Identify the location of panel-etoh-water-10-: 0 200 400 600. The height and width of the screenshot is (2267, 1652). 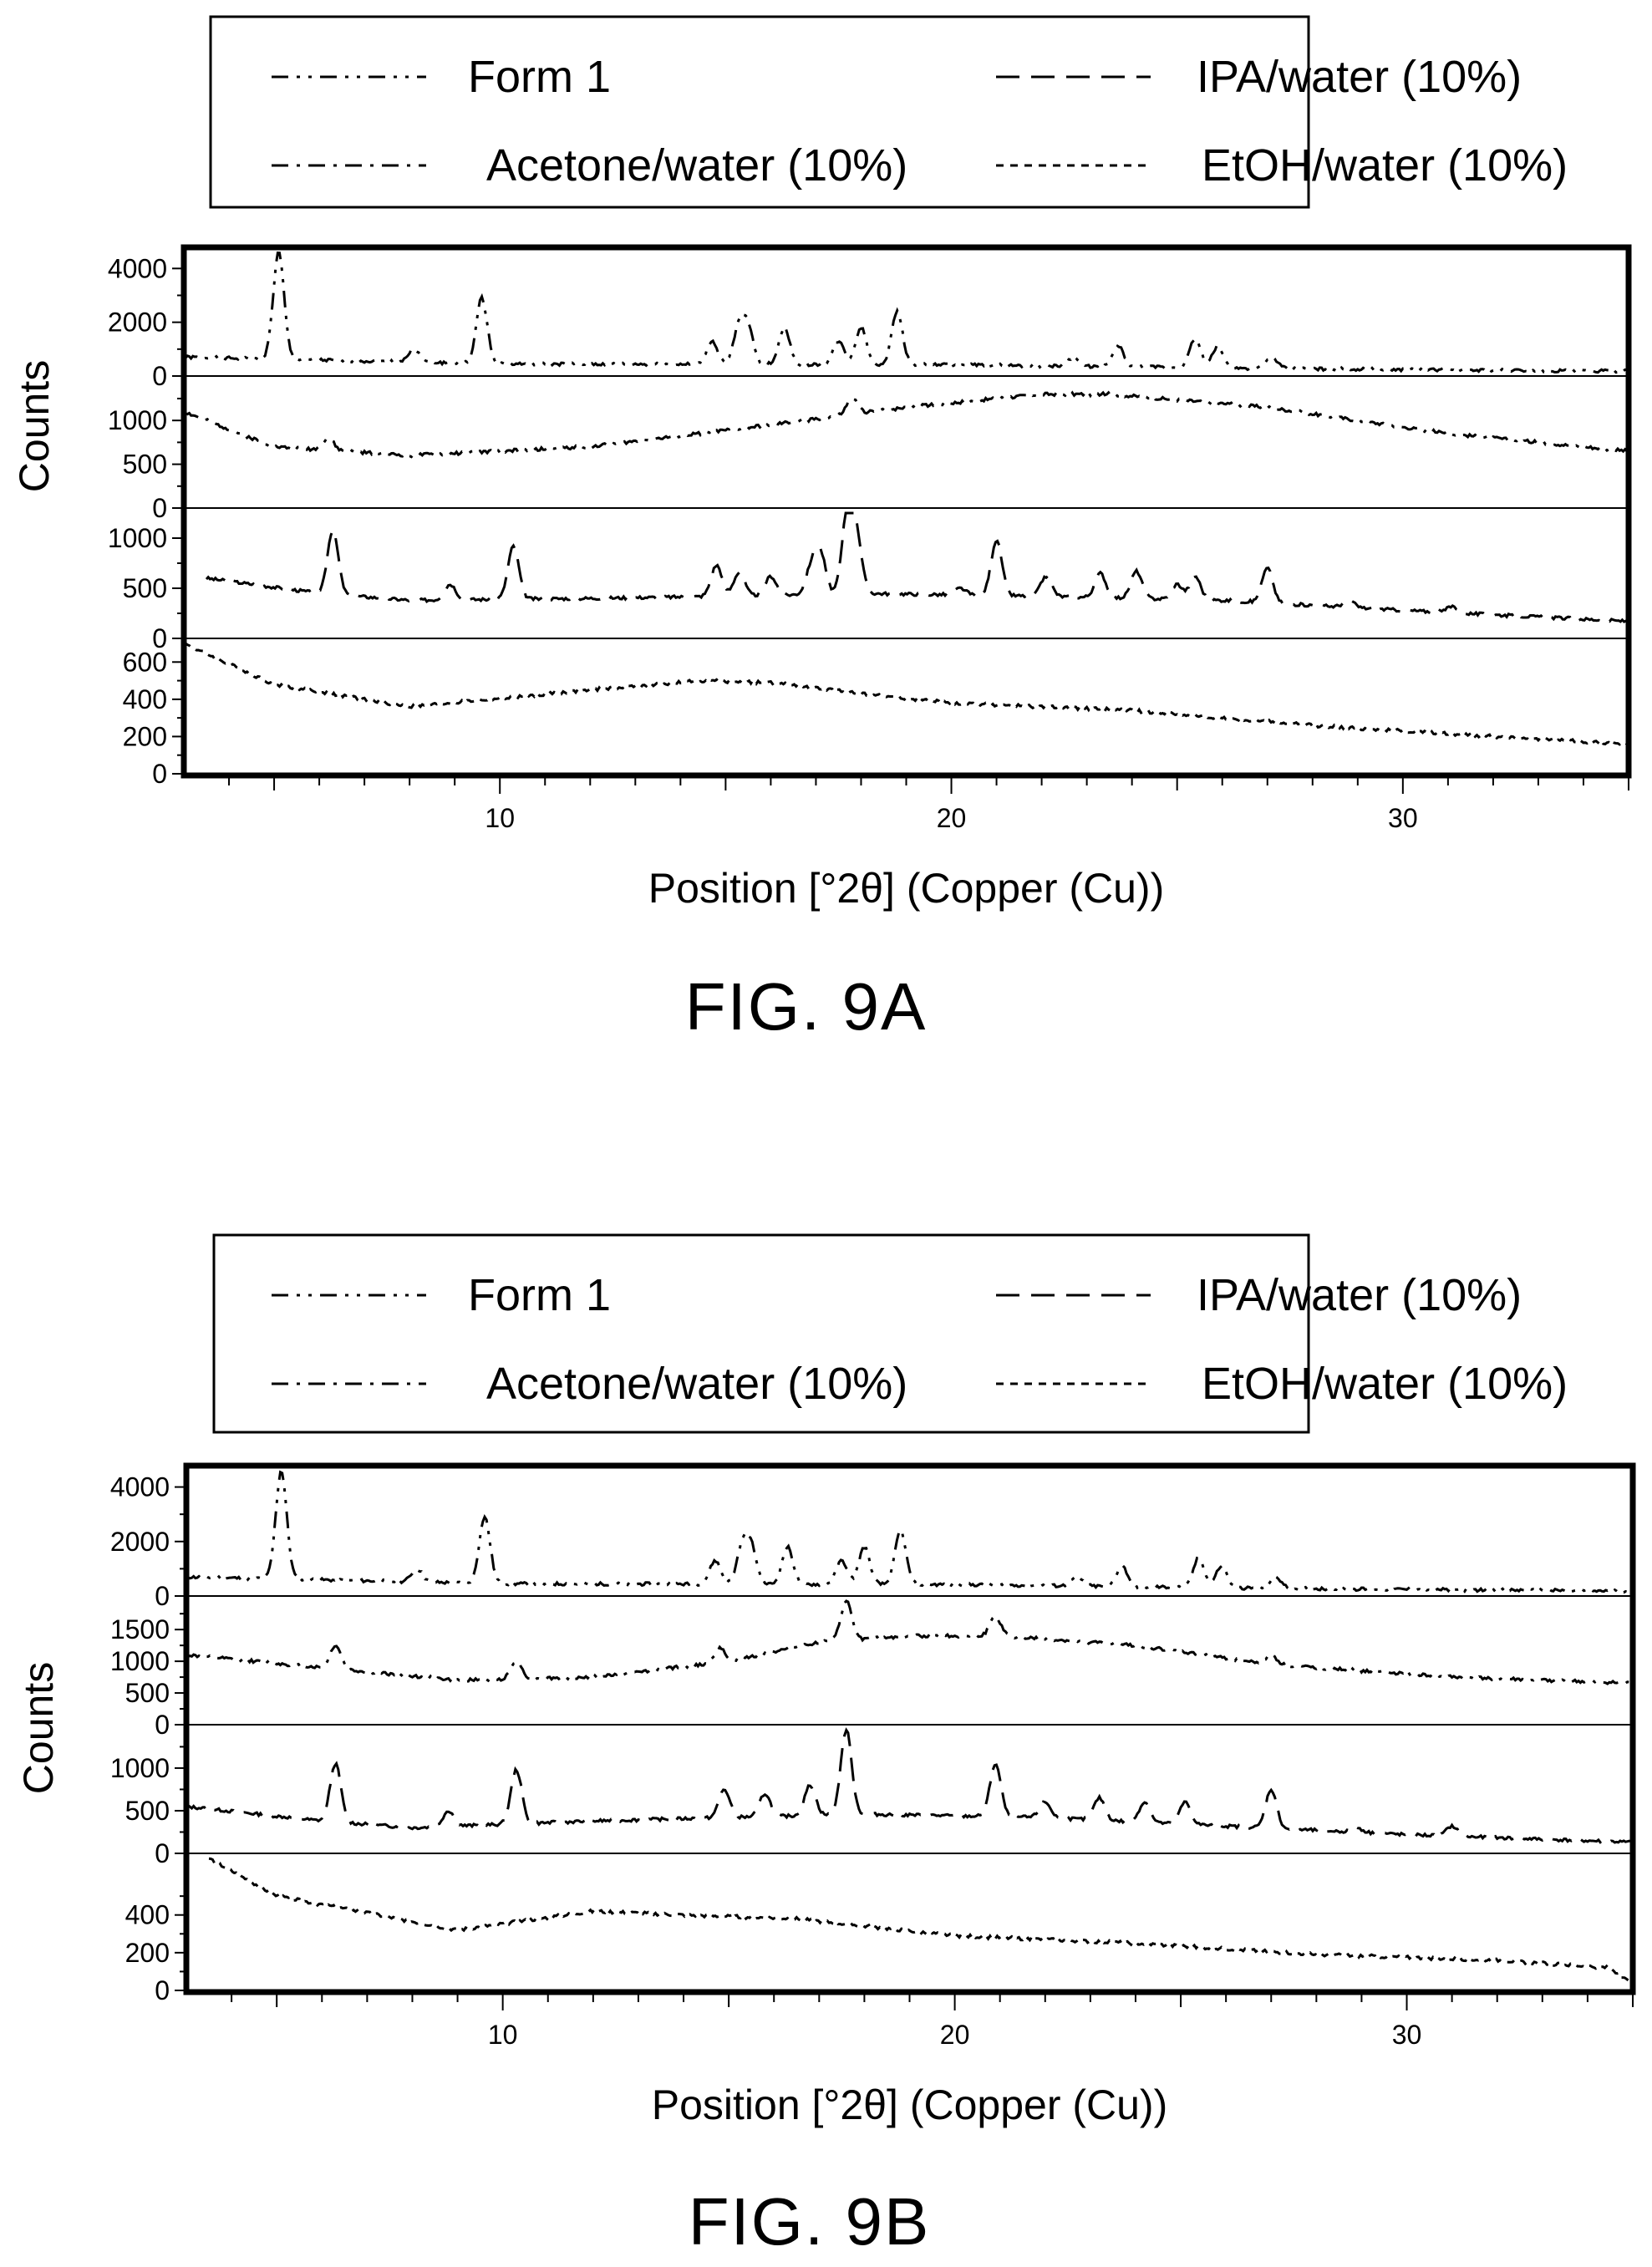
(876, 715).